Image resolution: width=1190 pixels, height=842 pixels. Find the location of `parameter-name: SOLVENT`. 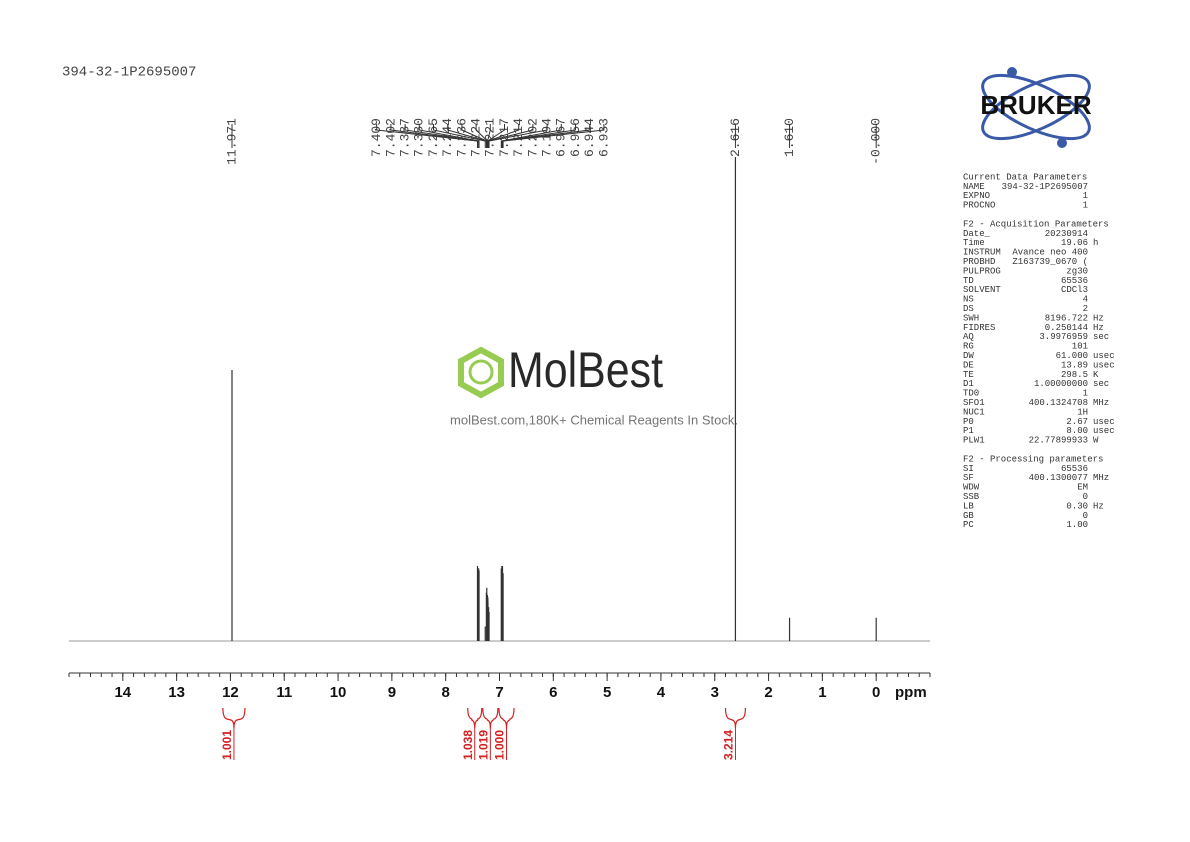

parameter-name: SOLVENT is located at coordinates (982, 290).